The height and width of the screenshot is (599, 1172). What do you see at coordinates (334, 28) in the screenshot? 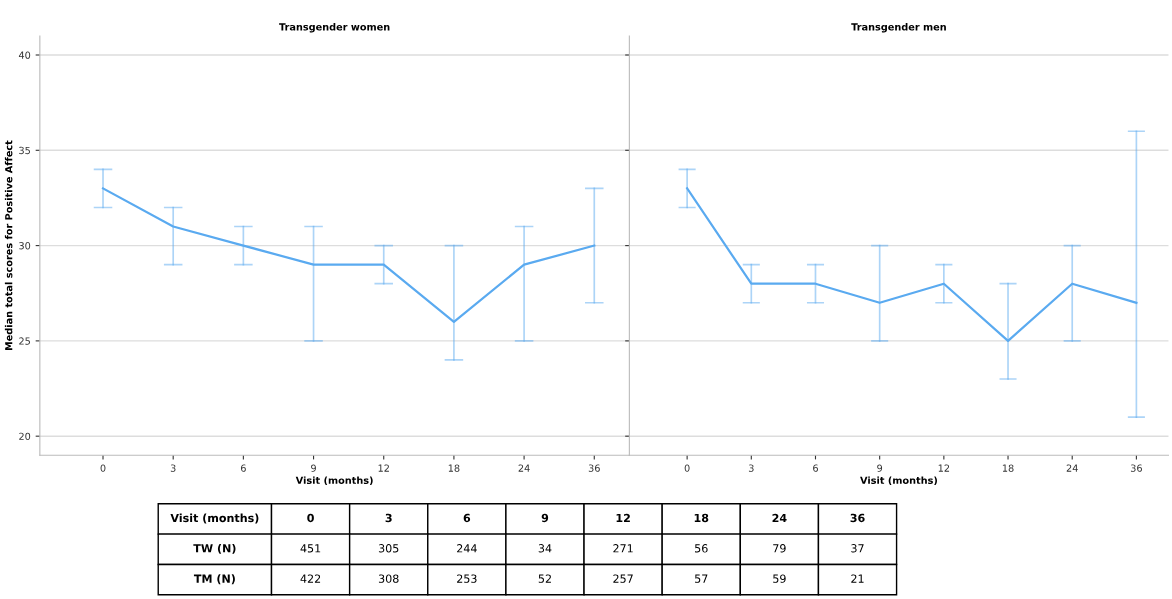
I see `chart-title: Transgender women` at bounding box center [334, 28].